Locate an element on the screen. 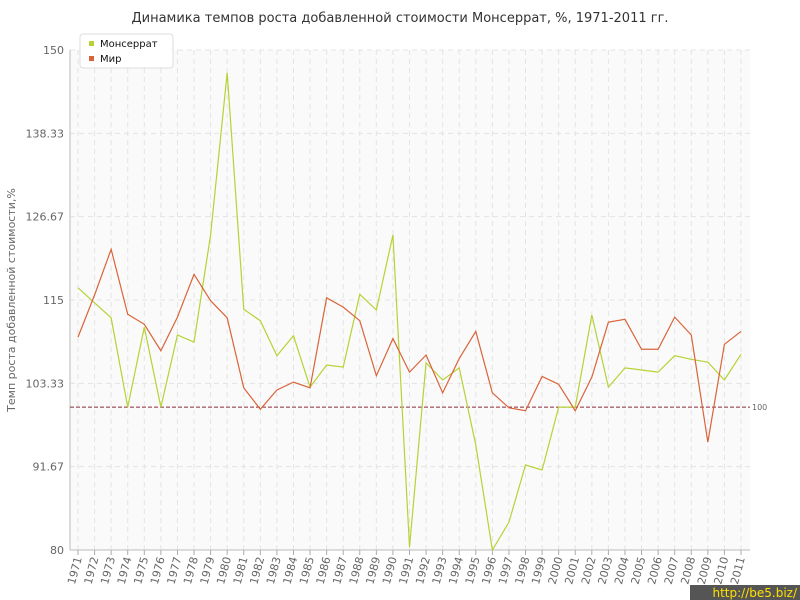  y-tick-label: 103.33 is located at coordinates (45, 383).